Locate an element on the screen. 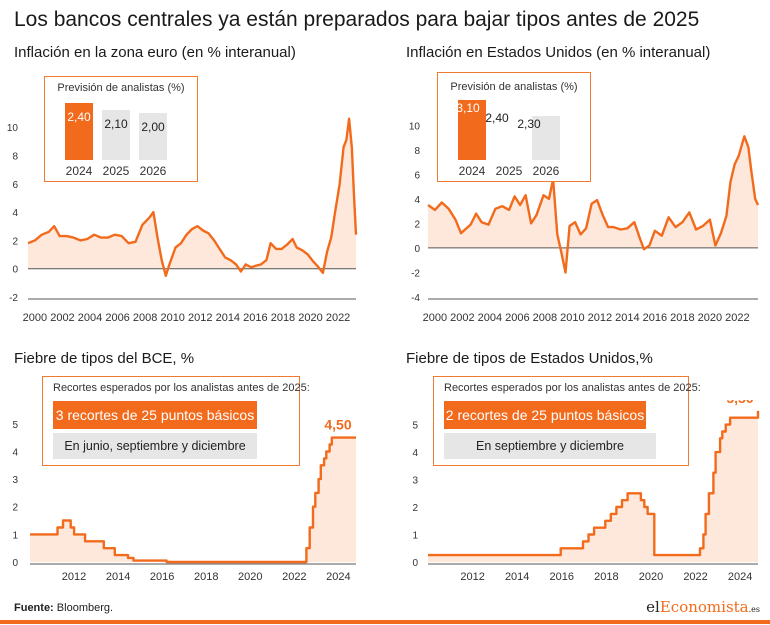 This screenshot has height=625, width=770. logo-suffix: .es is located at coordinates (754, 609).